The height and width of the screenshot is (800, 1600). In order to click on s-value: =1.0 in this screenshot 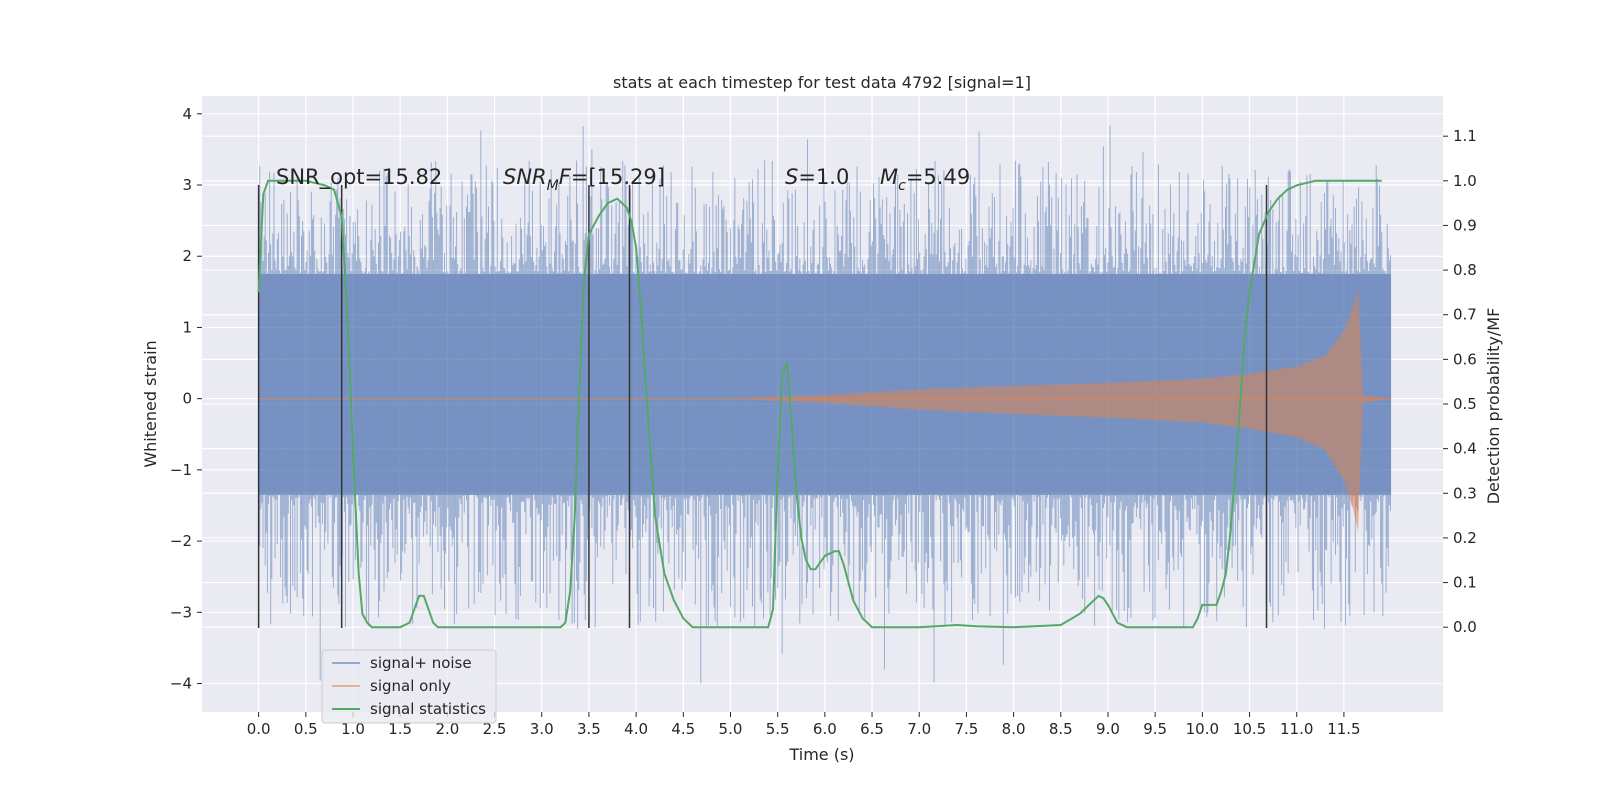, I will do `click(823, 177)`.